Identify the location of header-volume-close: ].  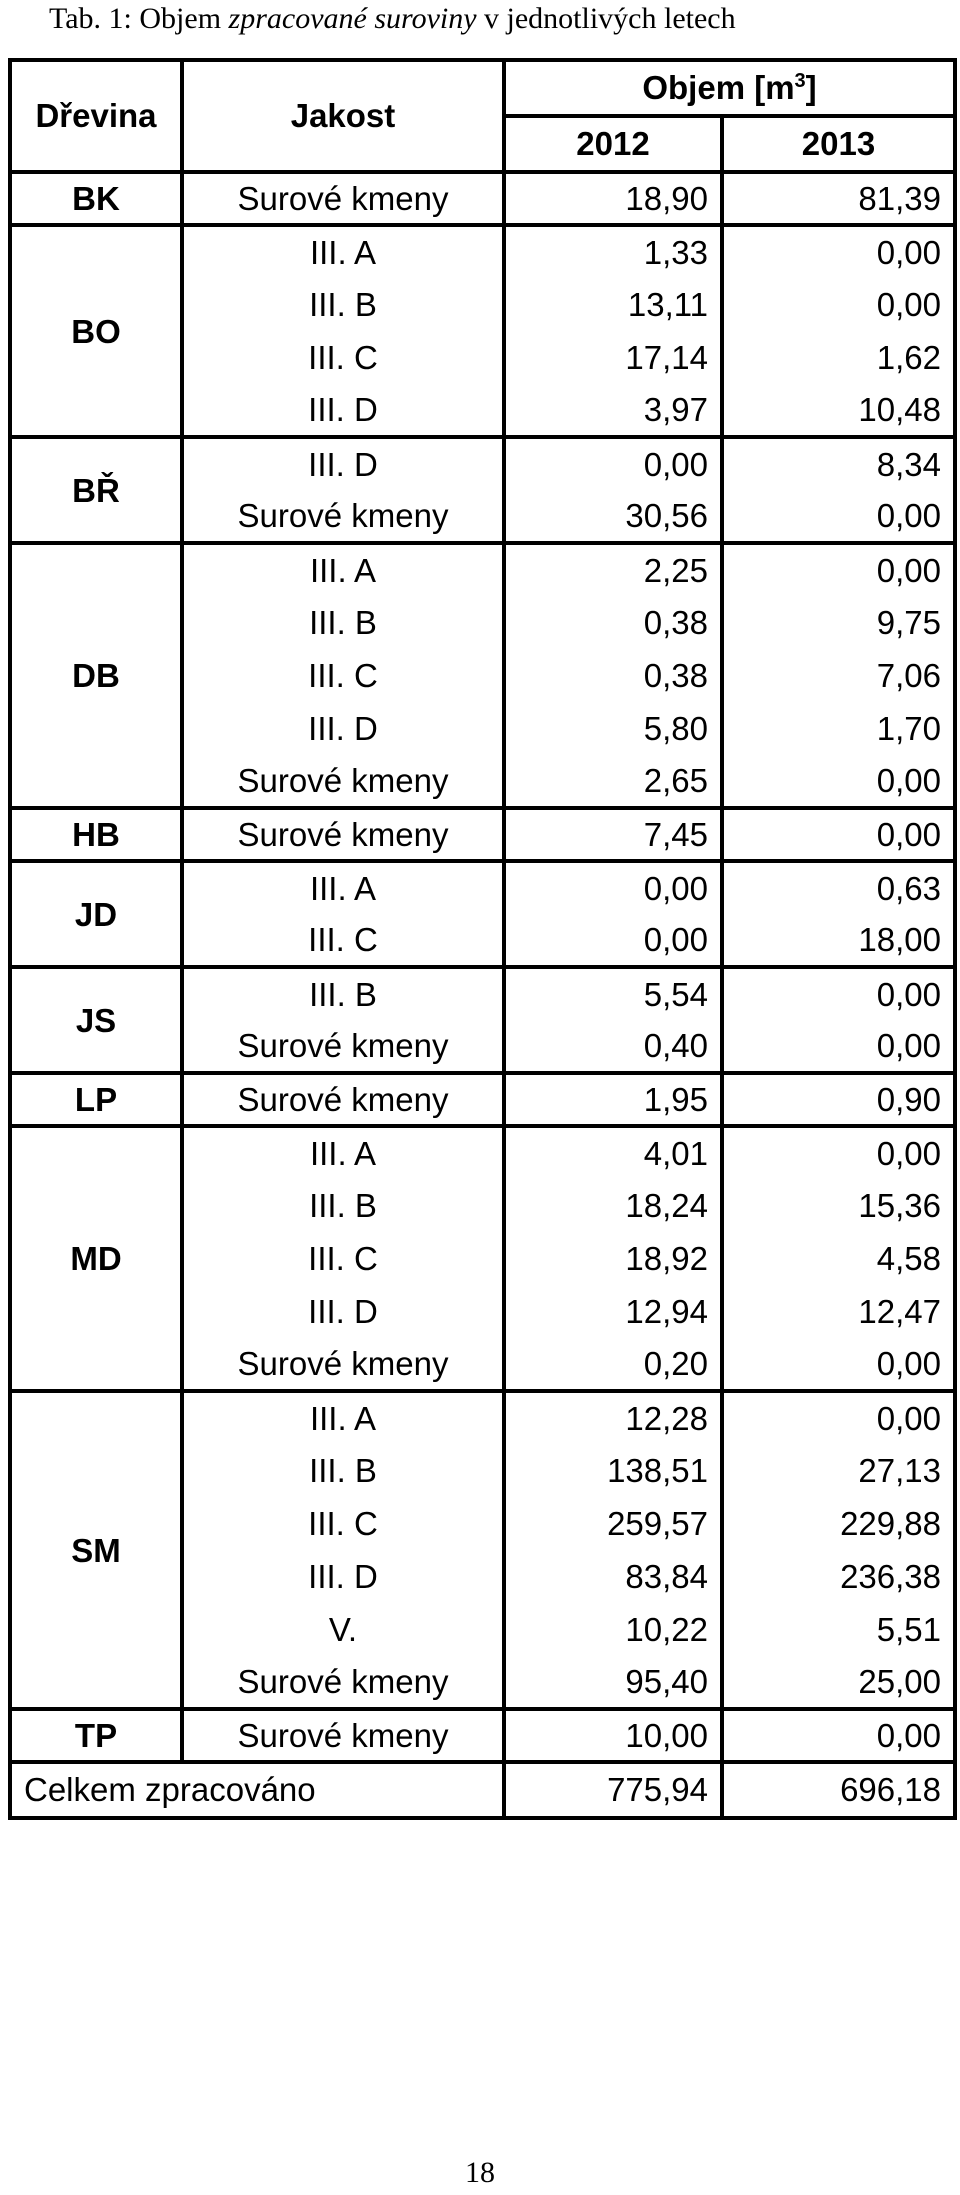
(811, 87).